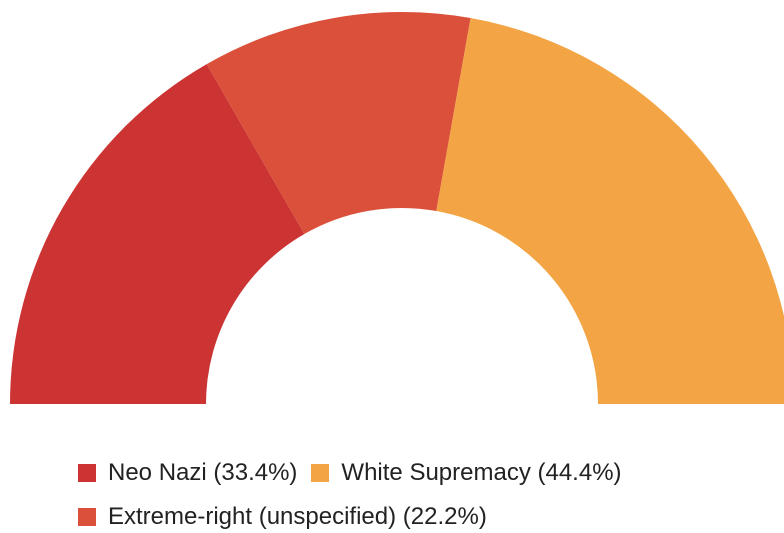 The image size is (784, 533). I want to click on legend-label-white-supremacy: White Supremacy (44.4%), so click(481, 472).